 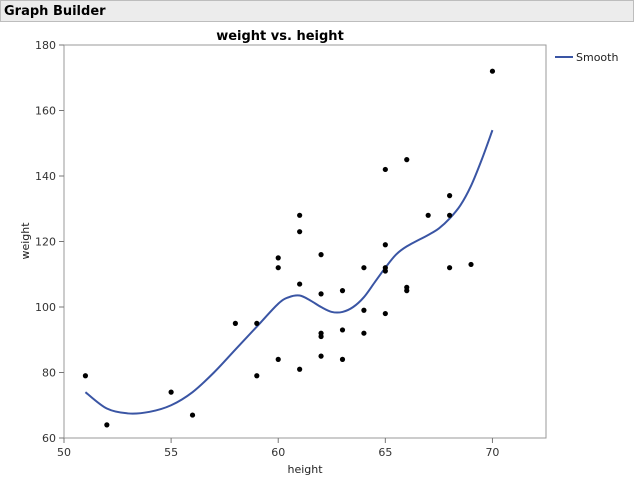 I want to click on y-axis: 60 80 100 120 140 160 180, so click(x=49, y=242).